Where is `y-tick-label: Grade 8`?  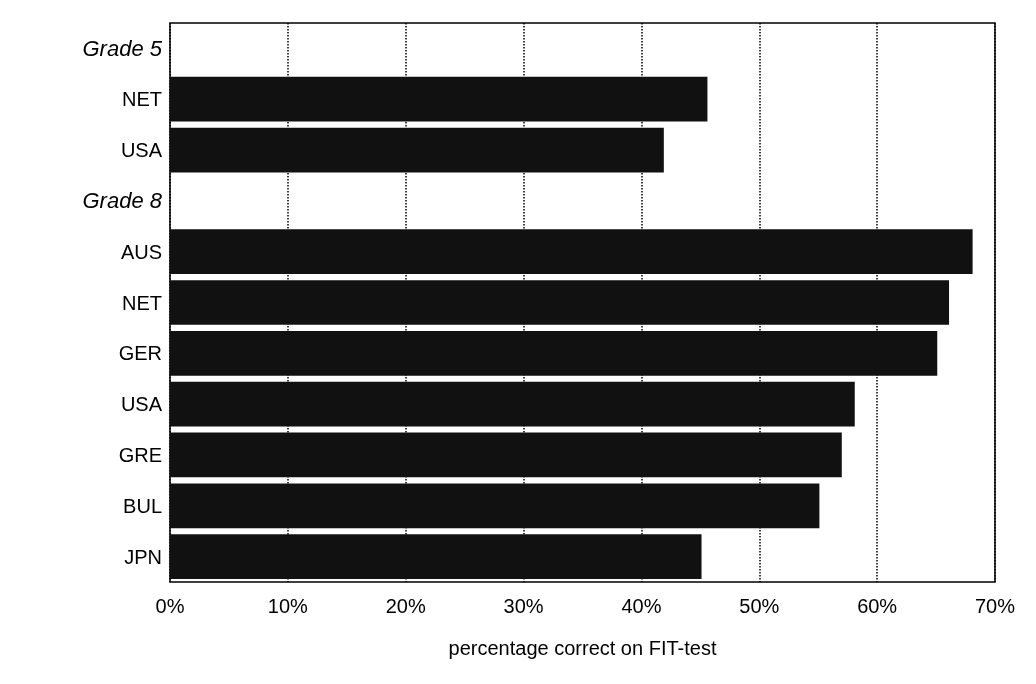
y-tick-label: Grade 8 is located at coordinates (122, 201).